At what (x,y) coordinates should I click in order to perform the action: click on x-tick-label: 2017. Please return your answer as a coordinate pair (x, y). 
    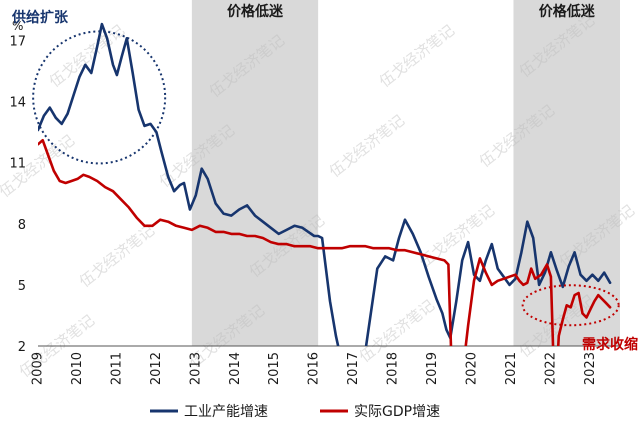
    Looking at the image, I should click on (353, 368).